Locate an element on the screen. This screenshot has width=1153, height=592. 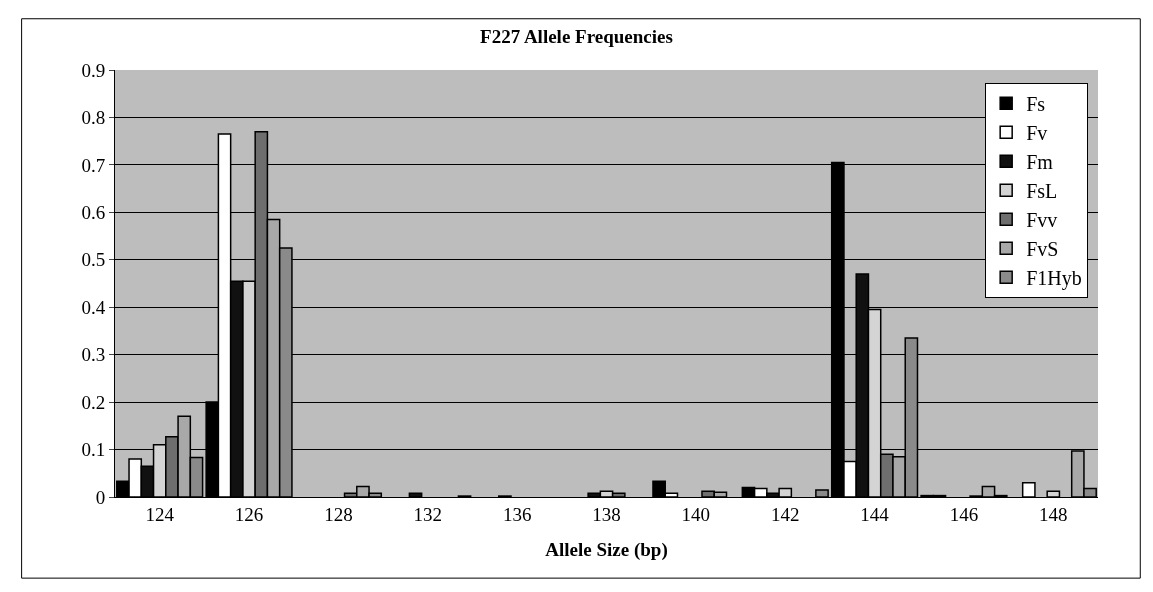
x-tick-label: 124 is located at coordinates (160, 514).